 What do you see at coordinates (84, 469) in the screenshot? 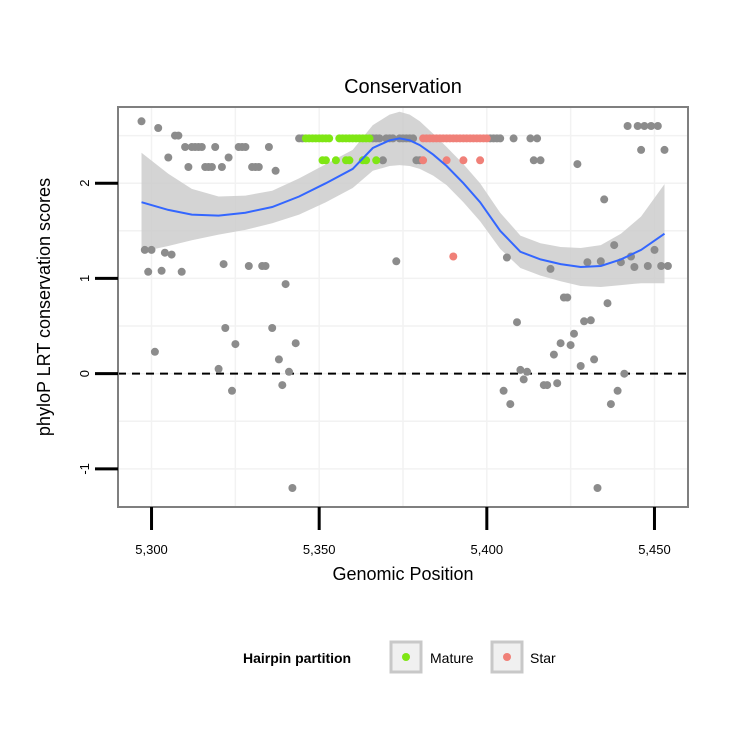
I see `y-tick-label: -1` at bounding box center [84, 469].